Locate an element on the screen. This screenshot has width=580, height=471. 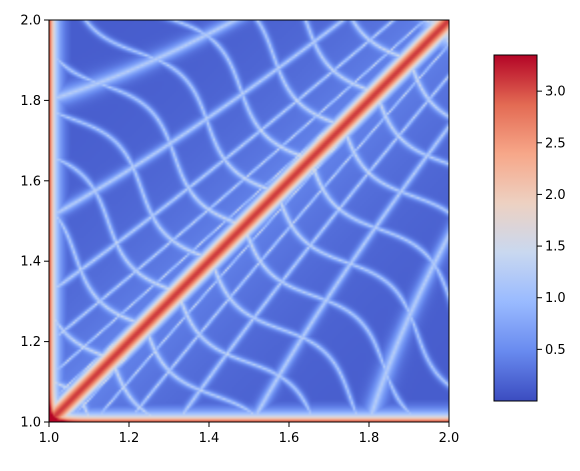
colorbar-frame is located at coordinates (515, 228).